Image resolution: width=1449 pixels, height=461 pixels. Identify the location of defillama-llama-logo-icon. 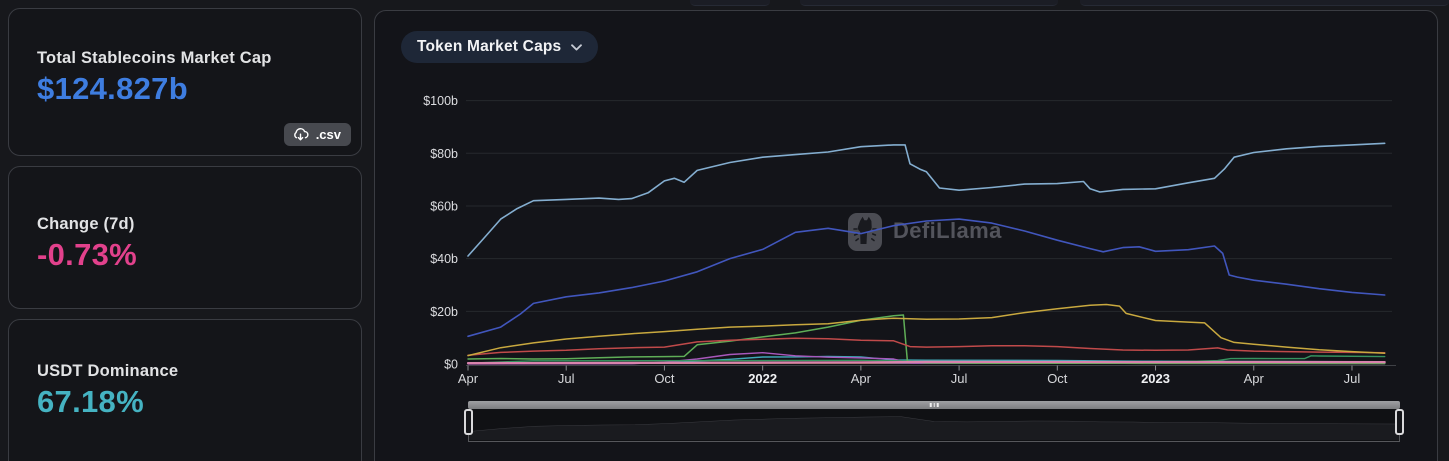
(865, 231).